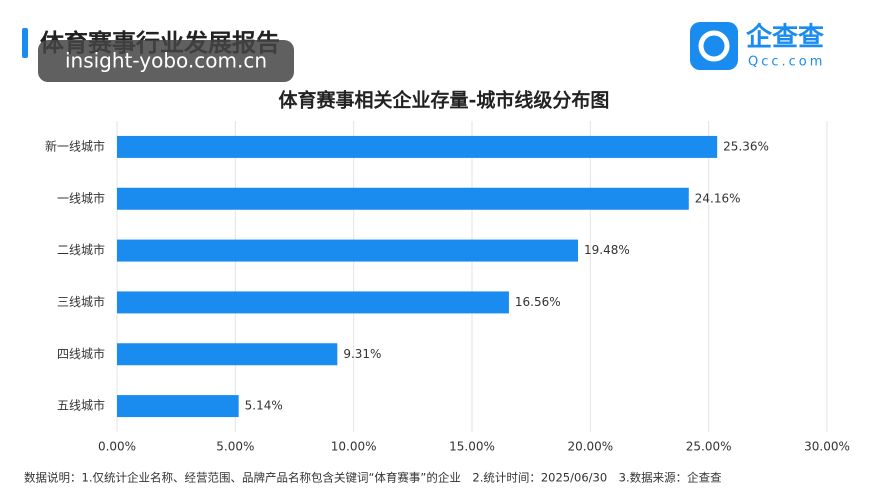  Describe the element at coordinates (472, 447) in the screenshot. I see `x-tick-label: 15.00%` at that location.